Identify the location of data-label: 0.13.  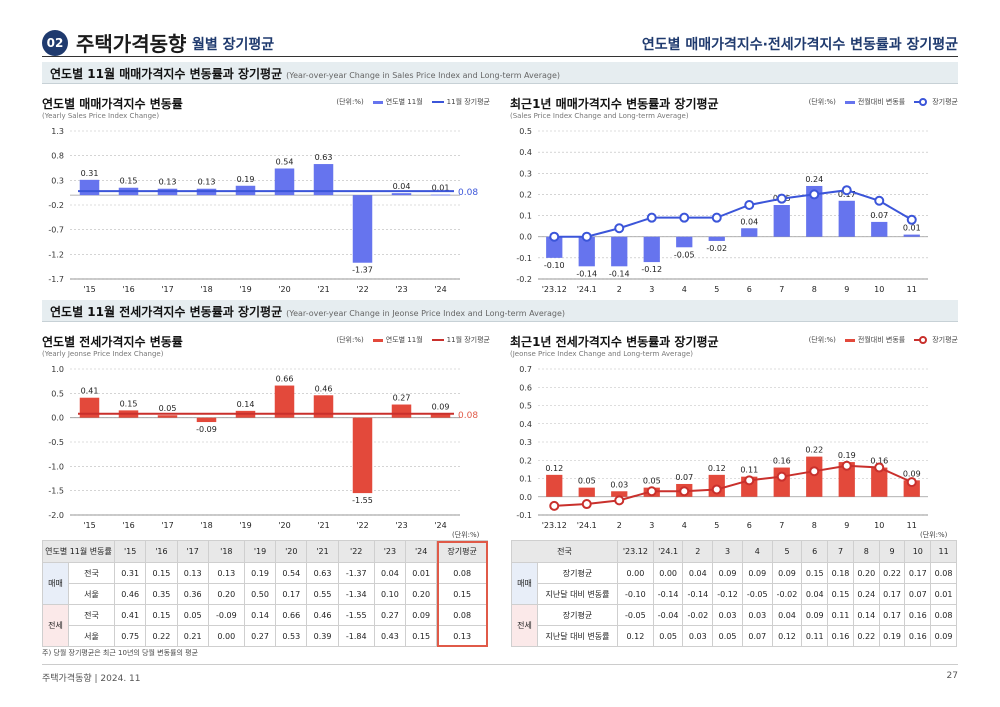
(207, 182).